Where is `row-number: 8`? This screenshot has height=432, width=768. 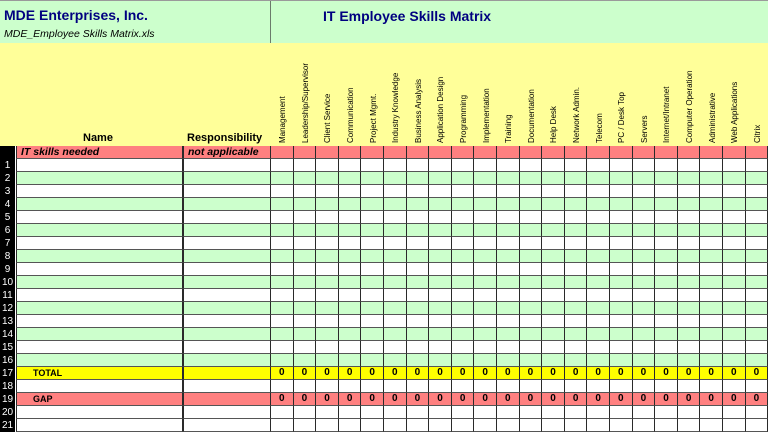
row-number: 8 is located at coordinates (7, 256).